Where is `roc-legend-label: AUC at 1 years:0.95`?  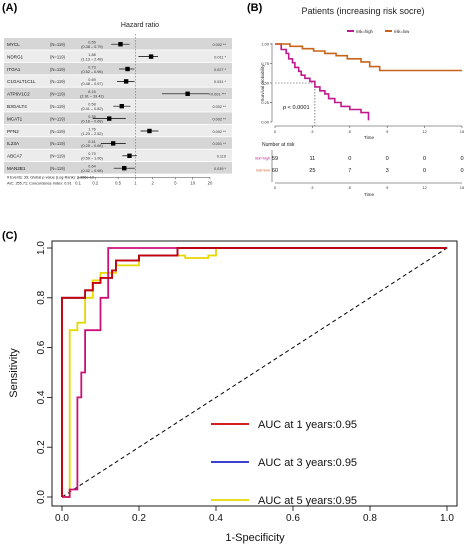
roc-legend-label: AUC at 1 years:0.95 is located at coordinates (307, 425).